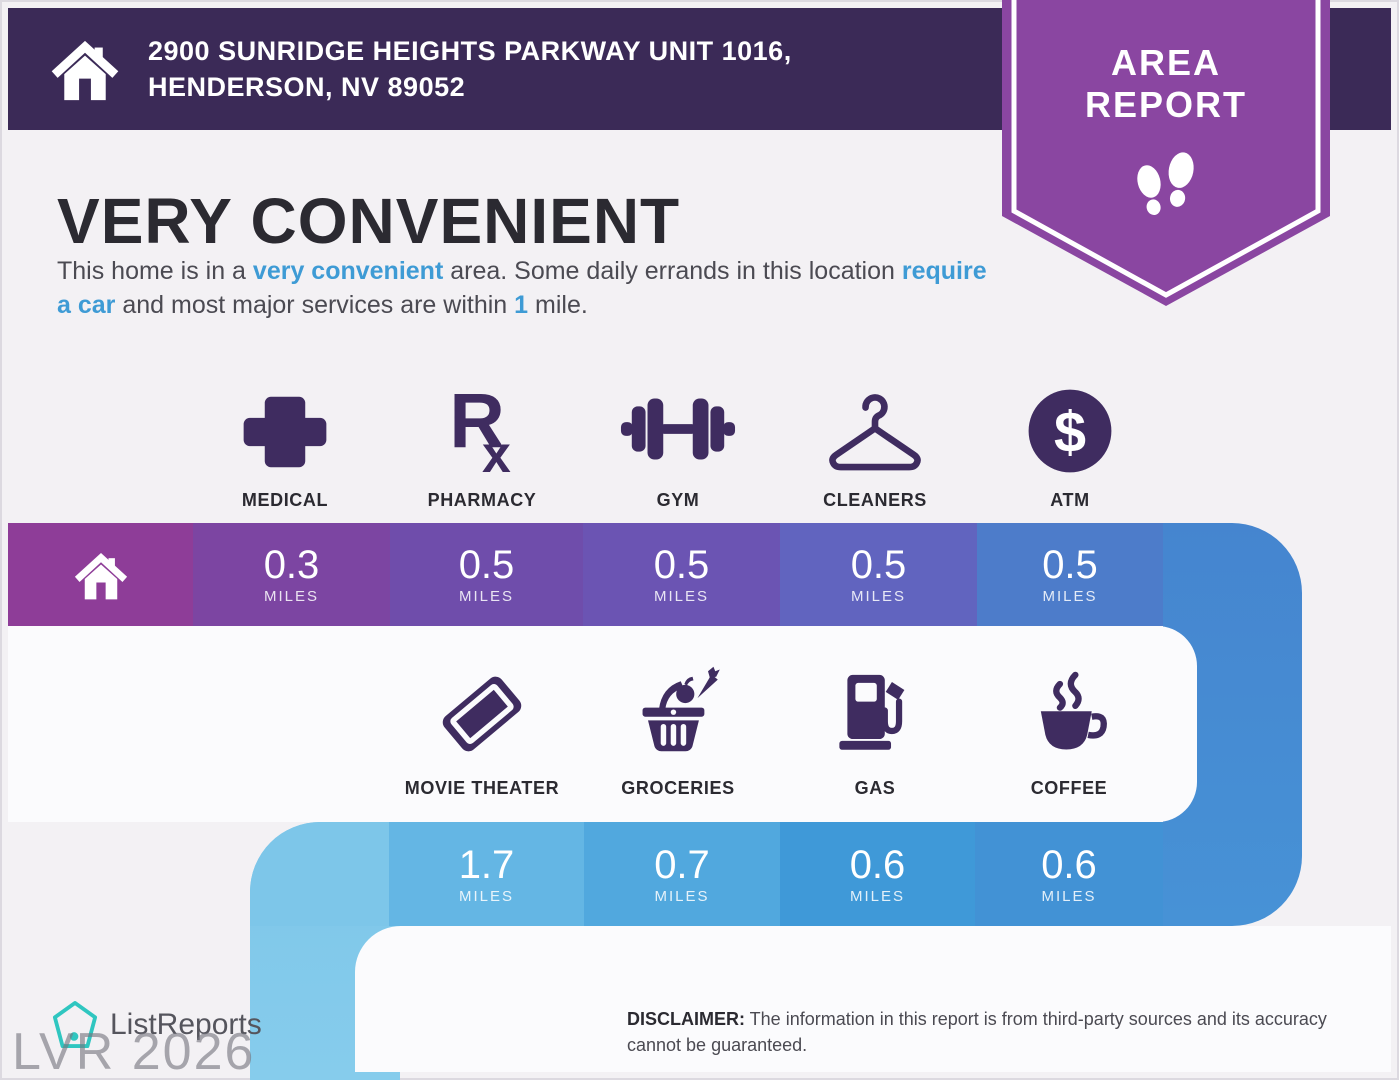 This screenshot has height=1080, width=1399. I want to click on coffee-cup-icon, so click(1073, 710).